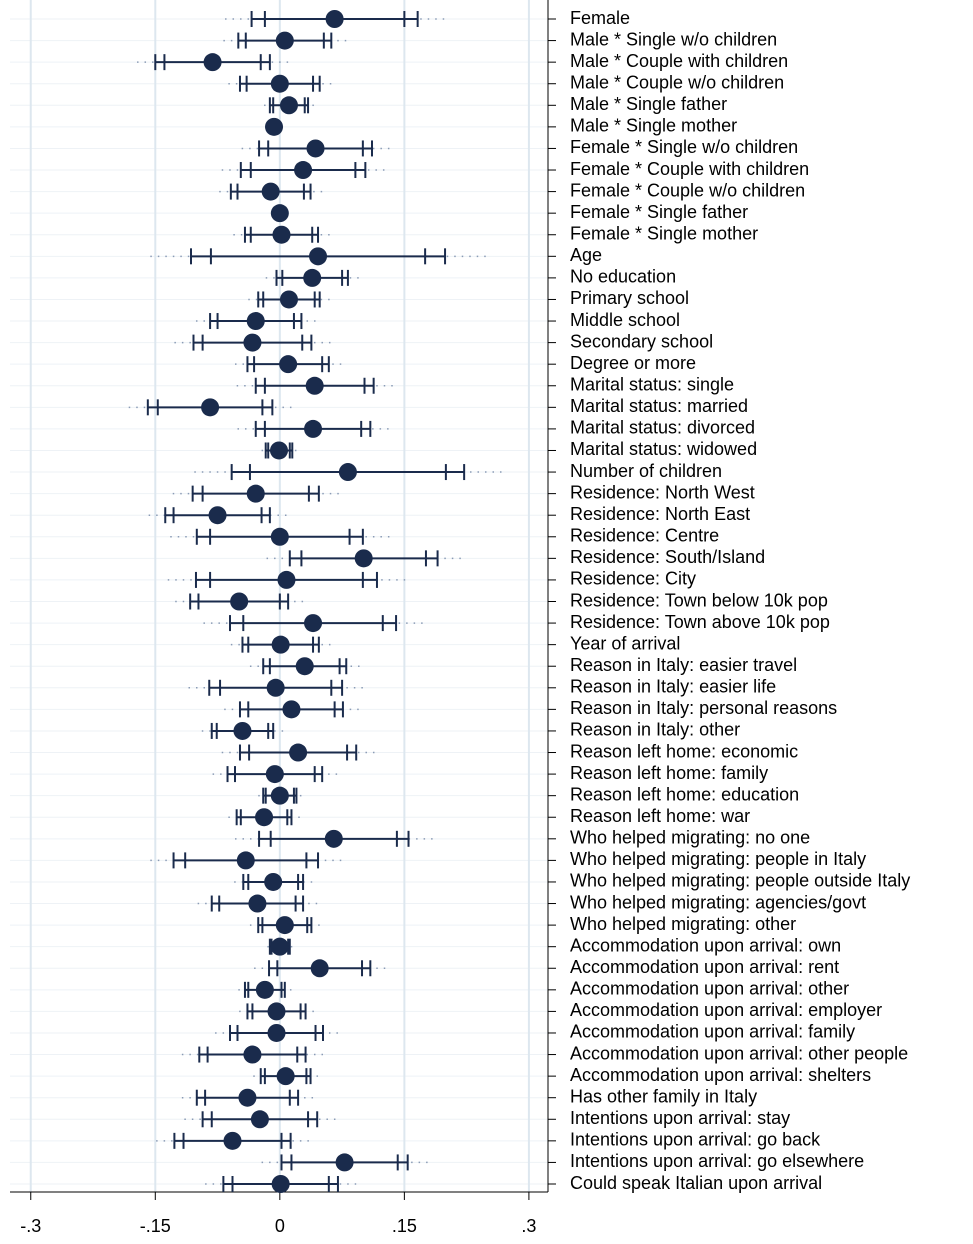 Image resolution: width=973 pixels, height=1244 pixels. I want to click on y-tick-label: Middle school, so click(625, 320).